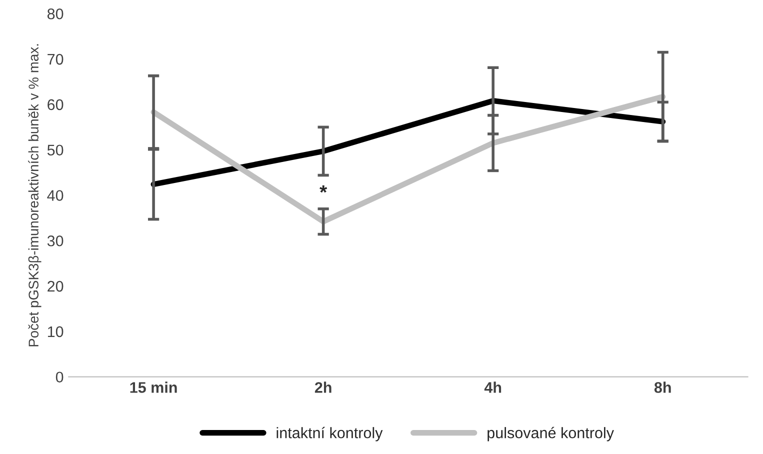 This screenshot has width=763, height=454. What do you see at coordinates (55, 195) in the screenshot?
I see `y-tick-label: 40` at bounding box center [55, 195].